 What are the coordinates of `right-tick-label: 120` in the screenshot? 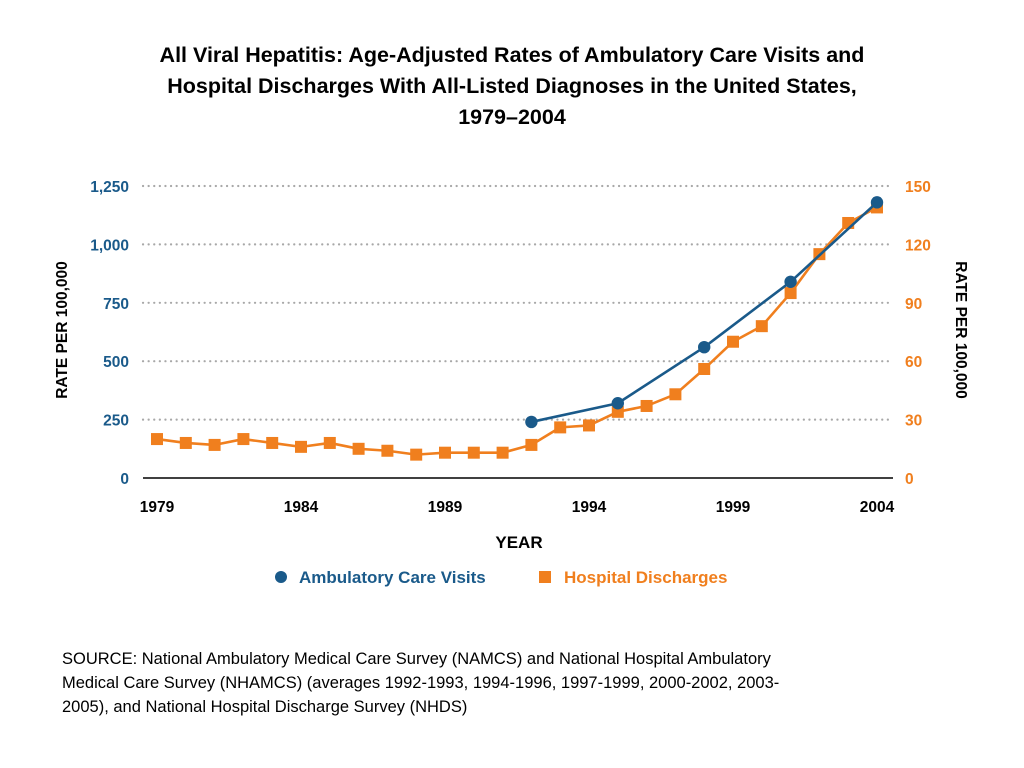 It's located at (918, 245).